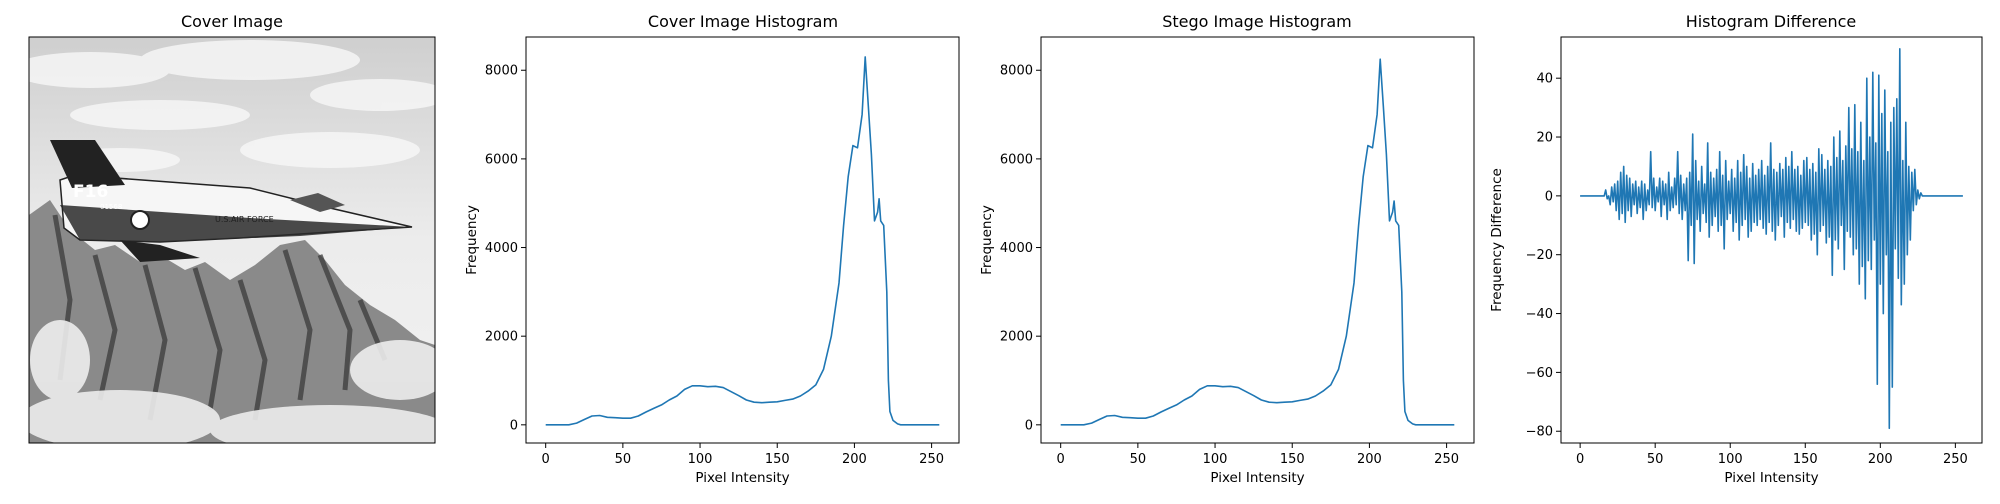 Image resolution: width=2000 pixels, height=504 pixels. What do you see at coordinates (1497, 240) in the screenshot?
I see `y-axis-label: Frequency Difference` at bounding box center [1497, 240].